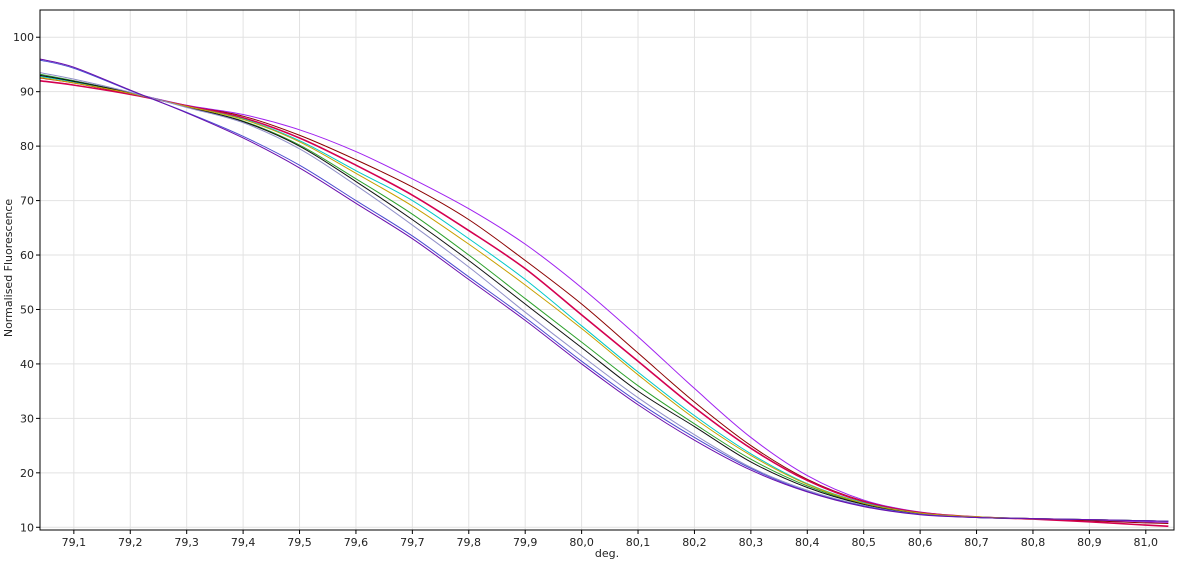 Image resolution: width=1181 pixels, height=562 pixels. What do you see at coordinates (8, 268) in the screenshot?
I see `y-axis-label: Normalised Fluorescence` at bounding box center [8, 268].